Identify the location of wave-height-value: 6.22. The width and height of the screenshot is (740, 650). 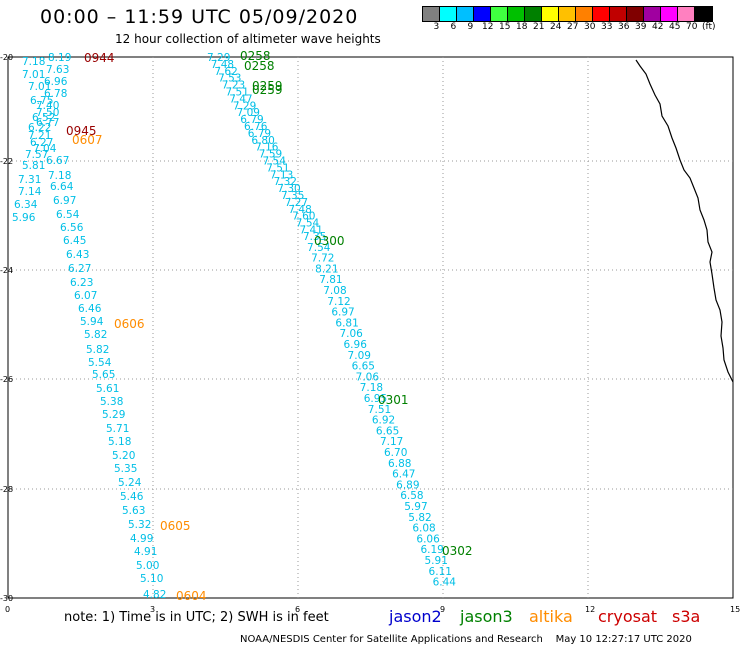
(39, 128).